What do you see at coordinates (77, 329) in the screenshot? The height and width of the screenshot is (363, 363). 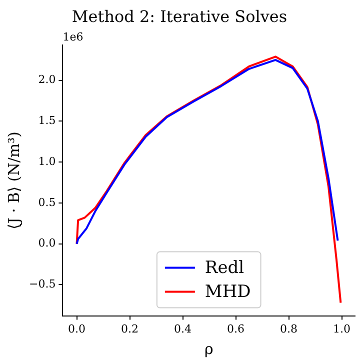 I see `x-tick-label: 0.0` at bounding box center [77, 329].